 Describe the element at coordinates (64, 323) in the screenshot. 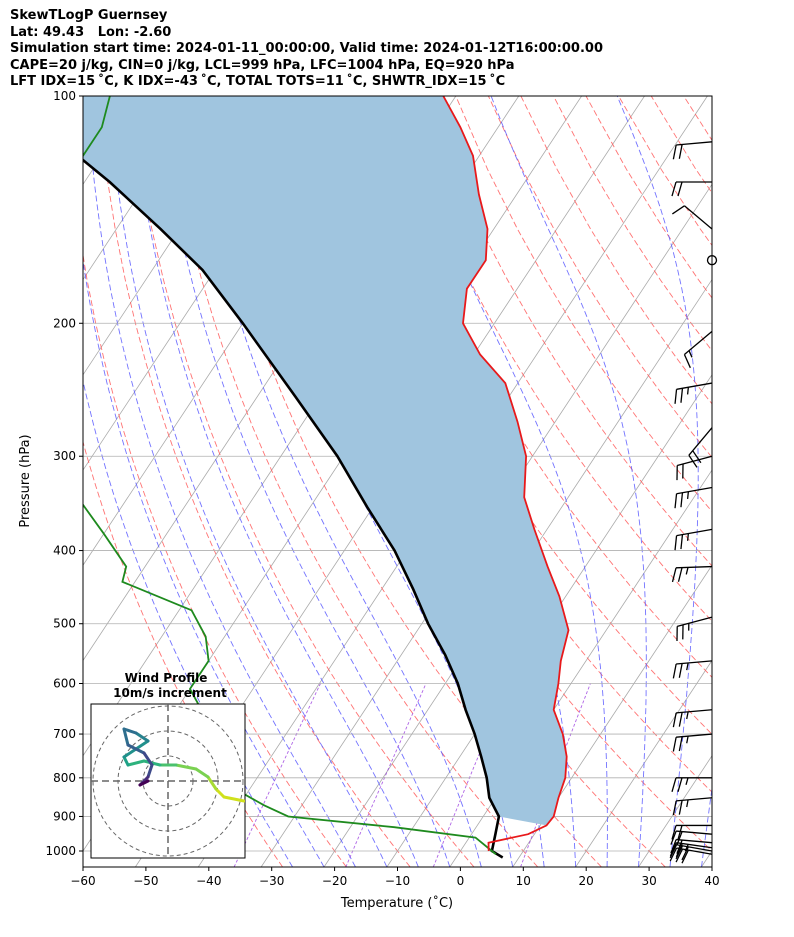

I see `y-tick-label: 200` at that location.